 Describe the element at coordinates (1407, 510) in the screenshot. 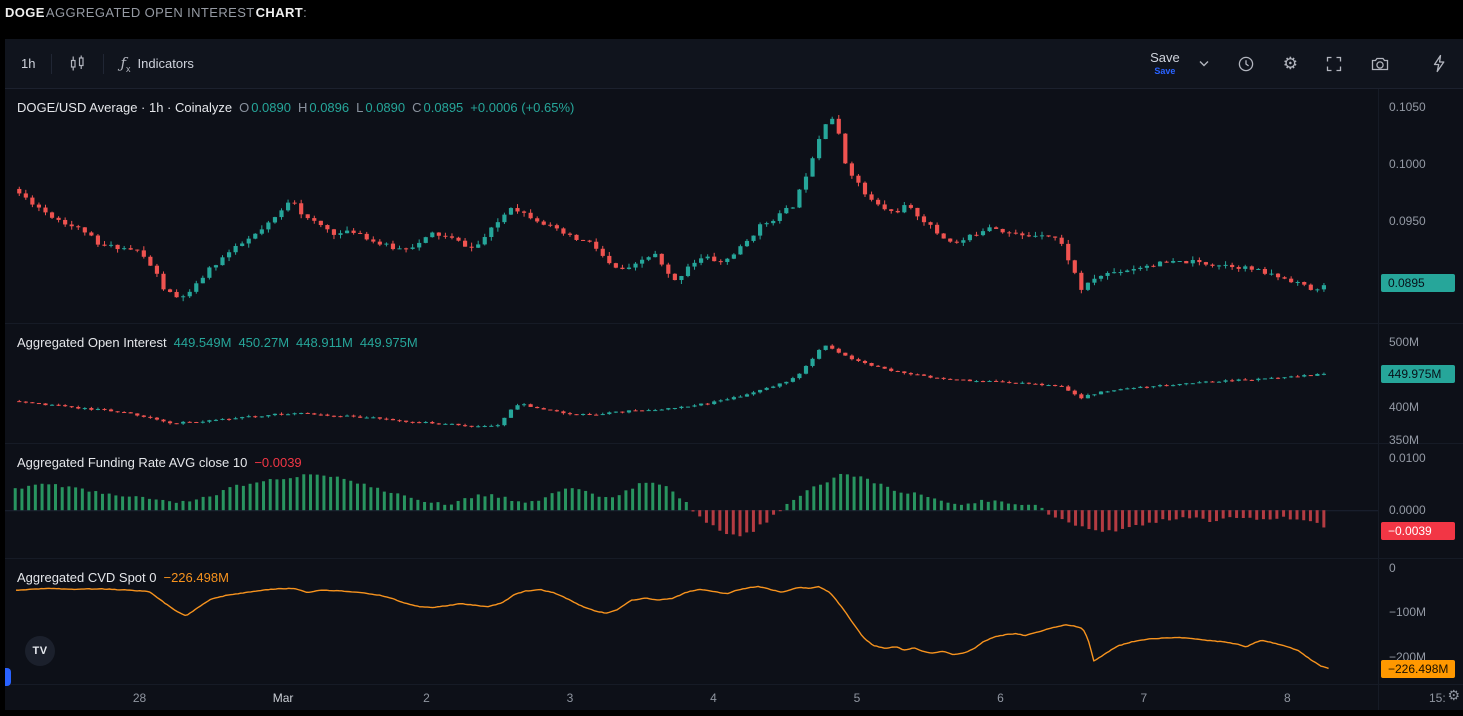

I see `y-axis-label: 0.0000` at that location.